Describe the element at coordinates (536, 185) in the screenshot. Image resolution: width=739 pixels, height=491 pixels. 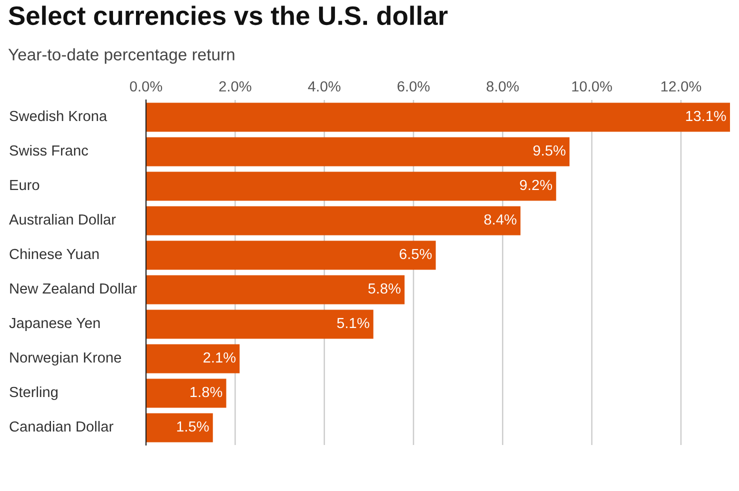
I see `data-label: 9.2%` at that location.